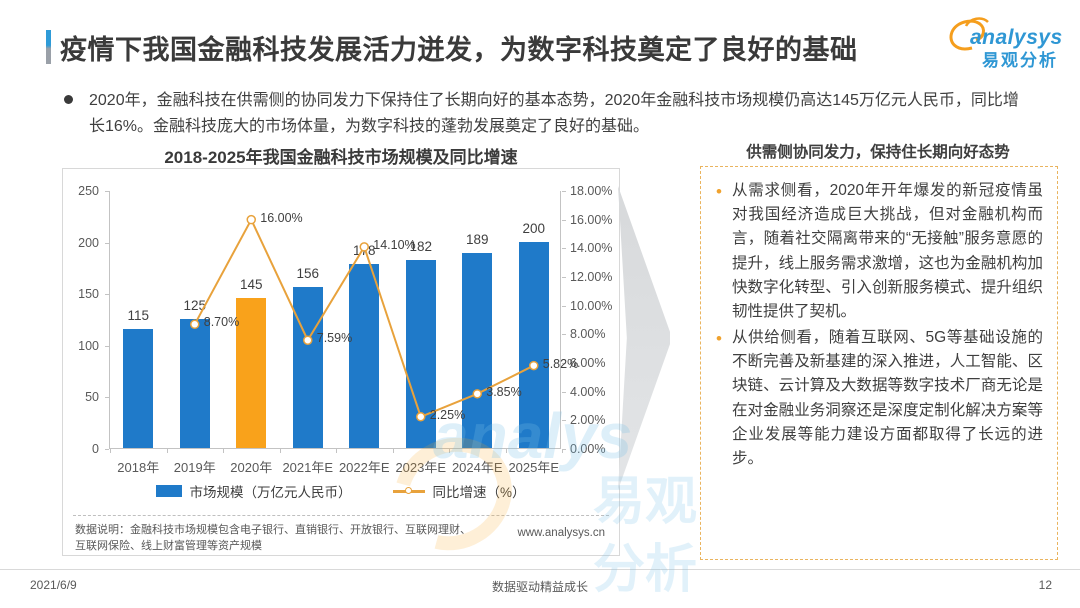 This screenshot has height=608, width=1080. What do you see at coordinates (539, 587) in the screenshot?
I see `footer-slogan: 数据驱动精益成长` at bounding box center [539, 587].